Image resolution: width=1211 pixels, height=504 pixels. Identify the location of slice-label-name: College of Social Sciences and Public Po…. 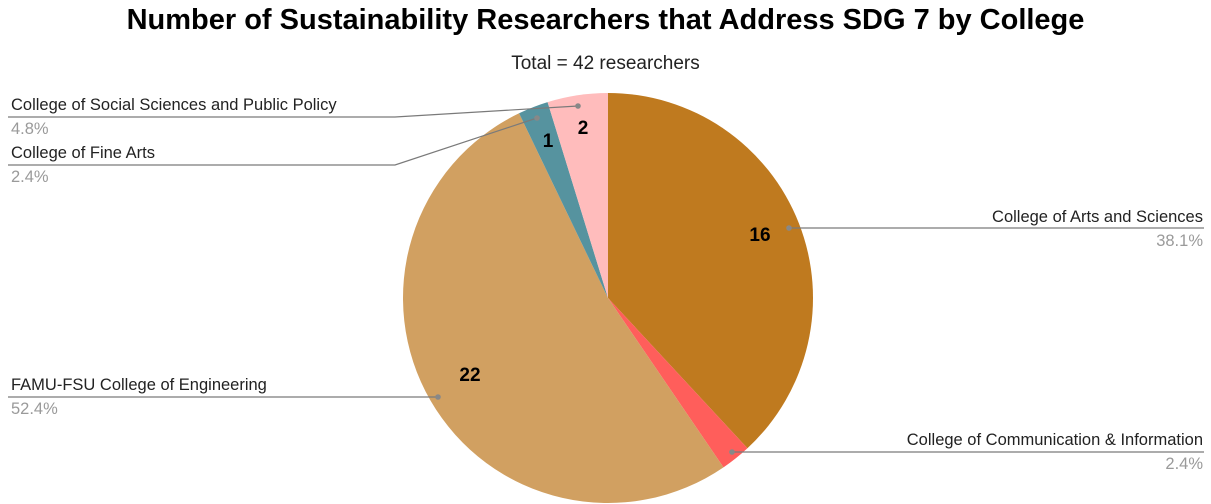
(174, 105).